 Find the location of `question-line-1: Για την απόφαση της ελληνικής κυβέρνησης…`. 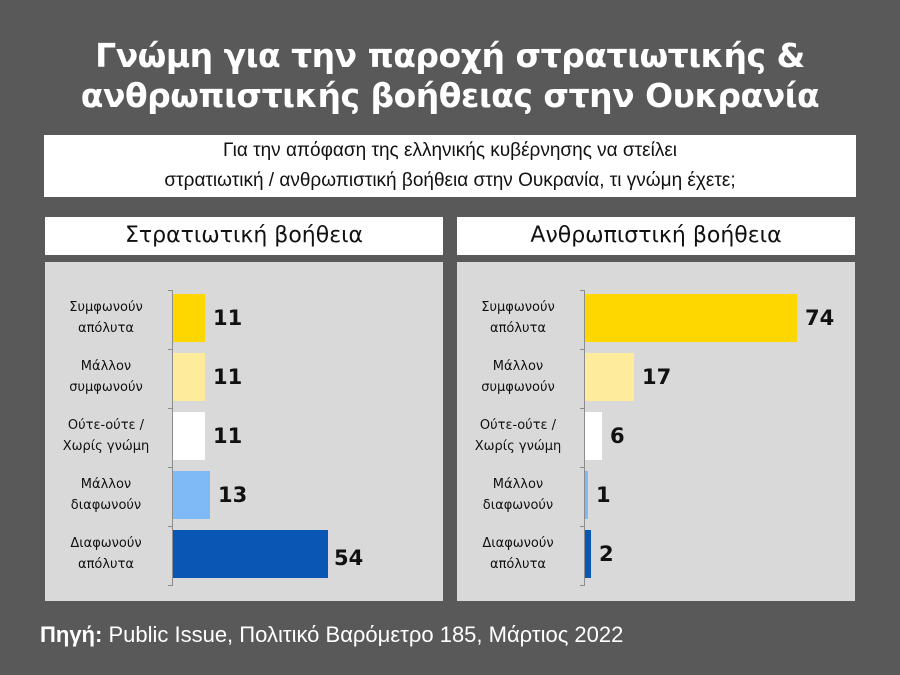

question-line-1: Για την απόφαση της ελληνικής κυβέρνησης… is located at coordinates (450, 150).